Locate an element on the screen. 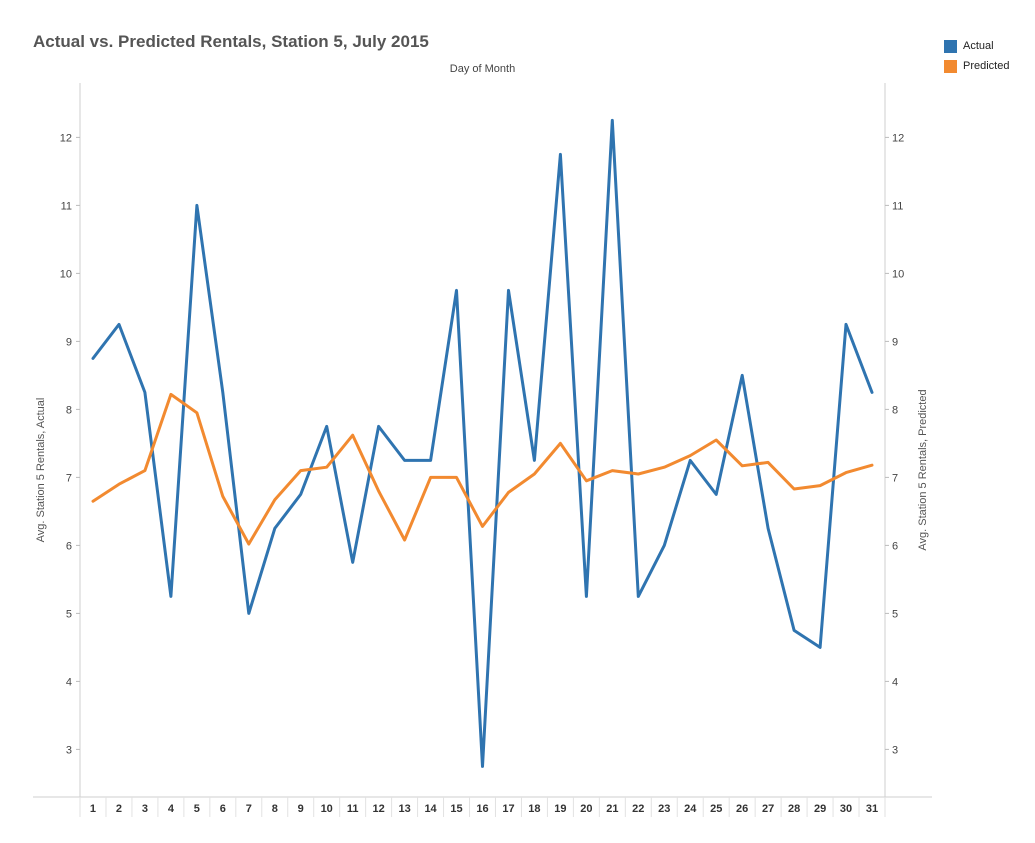 The width and height of the screenshot is (1035, 843). legend: Actual Predicted is located at coordinates (976, 56).